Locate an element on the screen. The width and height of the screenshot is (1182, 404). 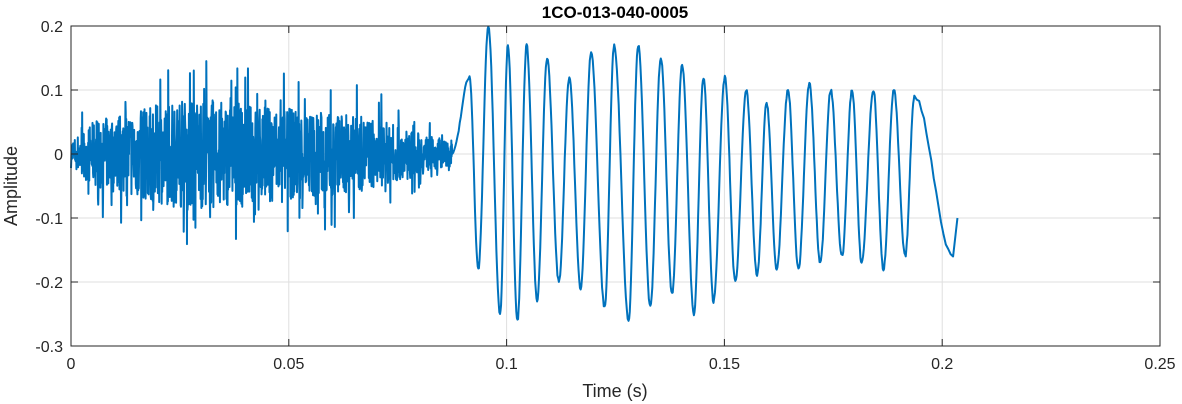
y-tick-label: 0.2 is located at coordinates (52, 27).